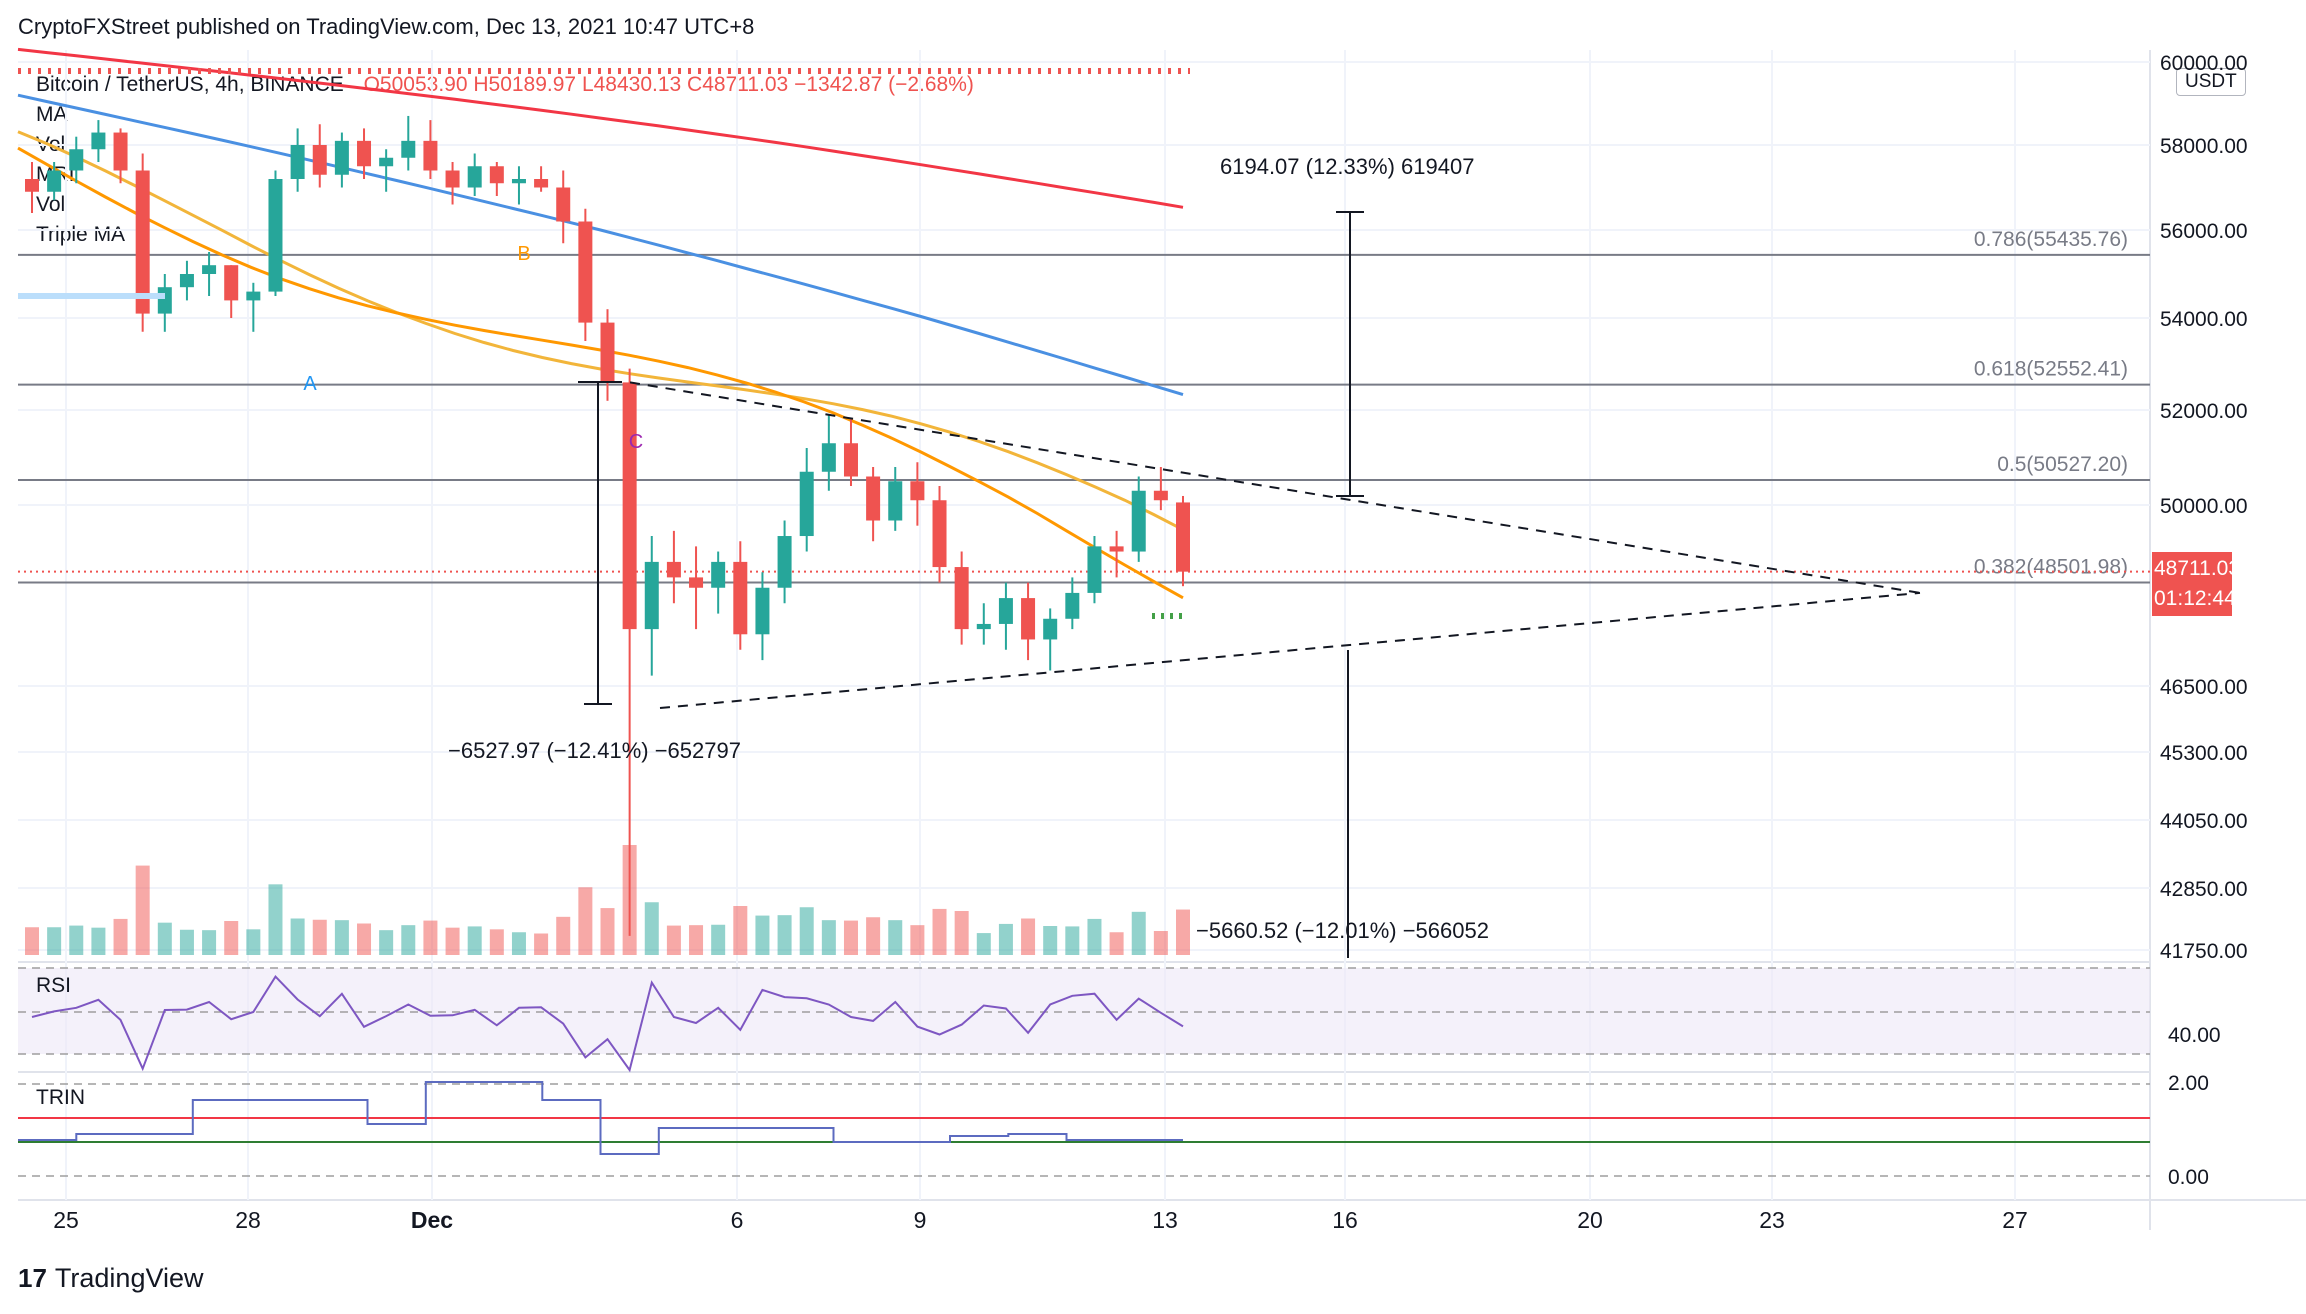  I want to click on time-axis-label: 28, so click(248, 1220).